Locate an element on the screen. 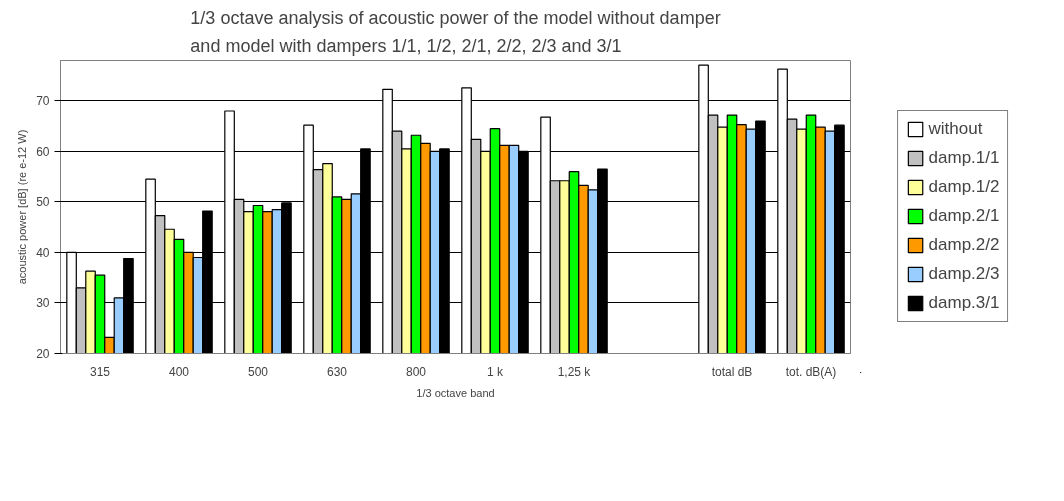  y-tick-label: 60 is located at coordinates (43, 151).